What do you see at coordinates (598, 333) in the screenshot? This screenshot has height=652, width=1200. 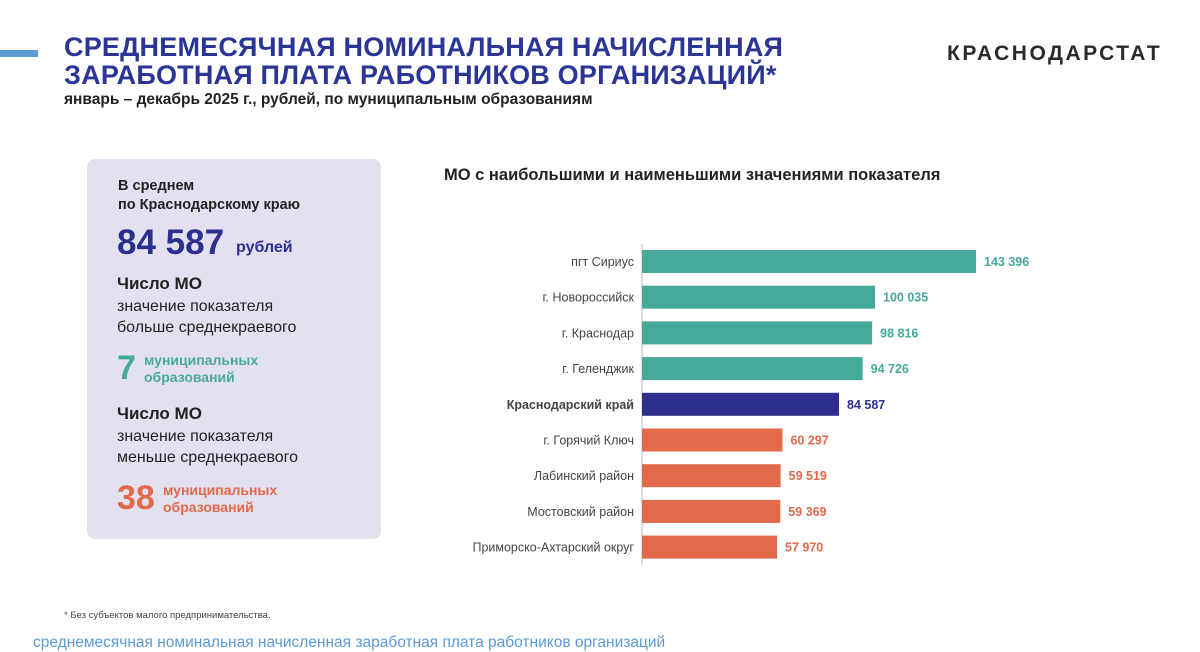 I see `category-label-2: г. Краснодар` at bounding box center [598, 333].